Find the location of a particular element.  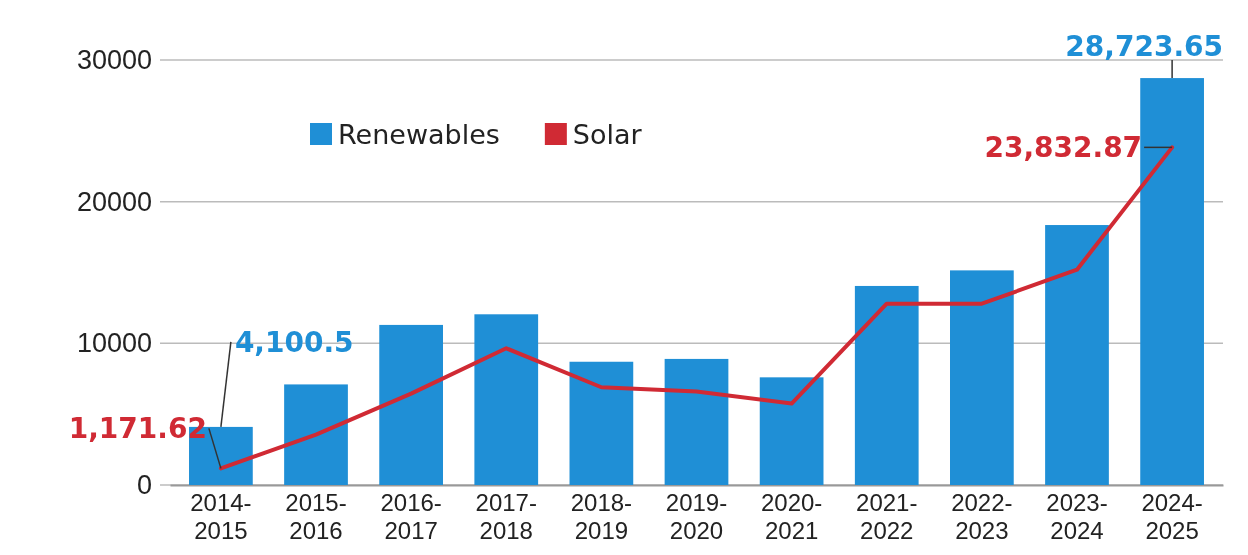

x-tick-label: 2023- 2024 is located at coordinates (1077, 516).